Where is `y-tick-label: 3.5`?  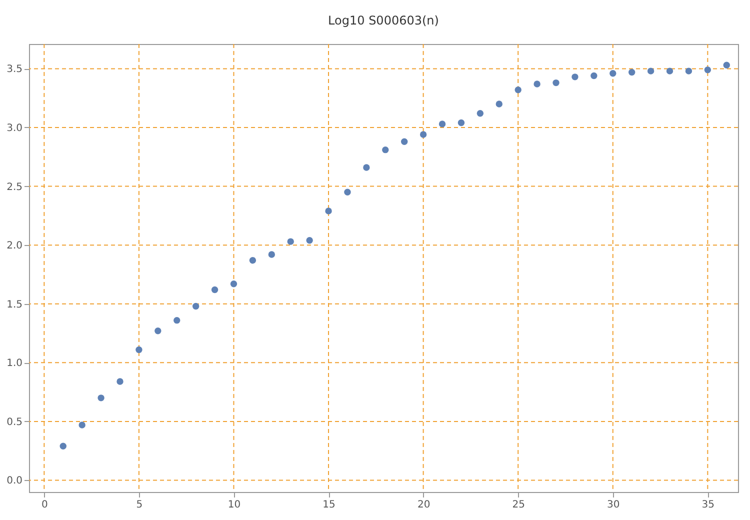 y-tick-label: 3.5 is located at coordinates (14, 70).